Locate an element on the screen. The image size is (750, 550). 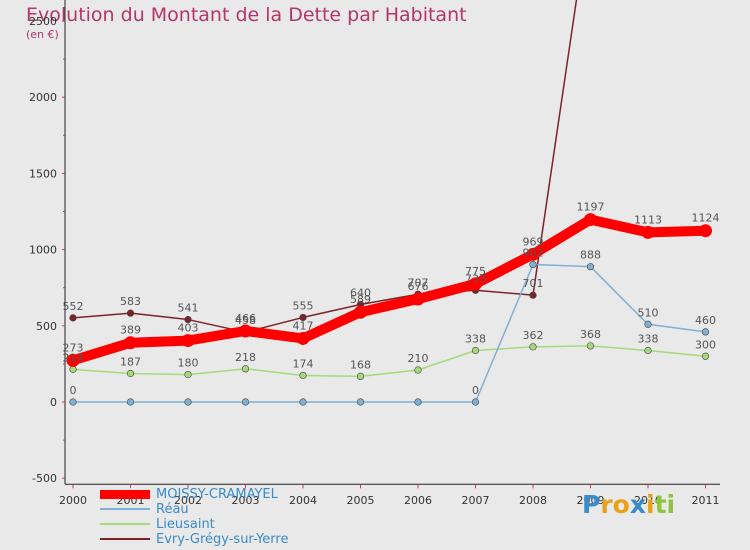
data-label: 1197 is located at coordinates (591, 207).